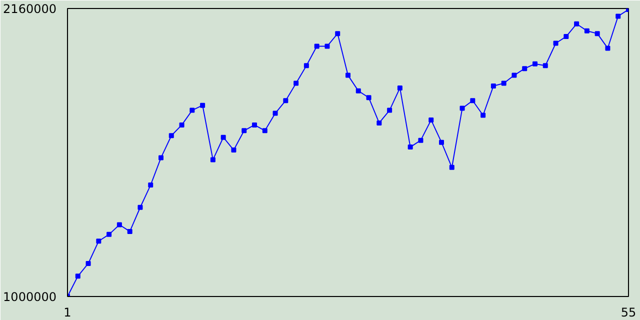 Image resolution: width=640 pixels, height=320 pixels. I want to click on x-tick-label: 55, so click(628, 313).